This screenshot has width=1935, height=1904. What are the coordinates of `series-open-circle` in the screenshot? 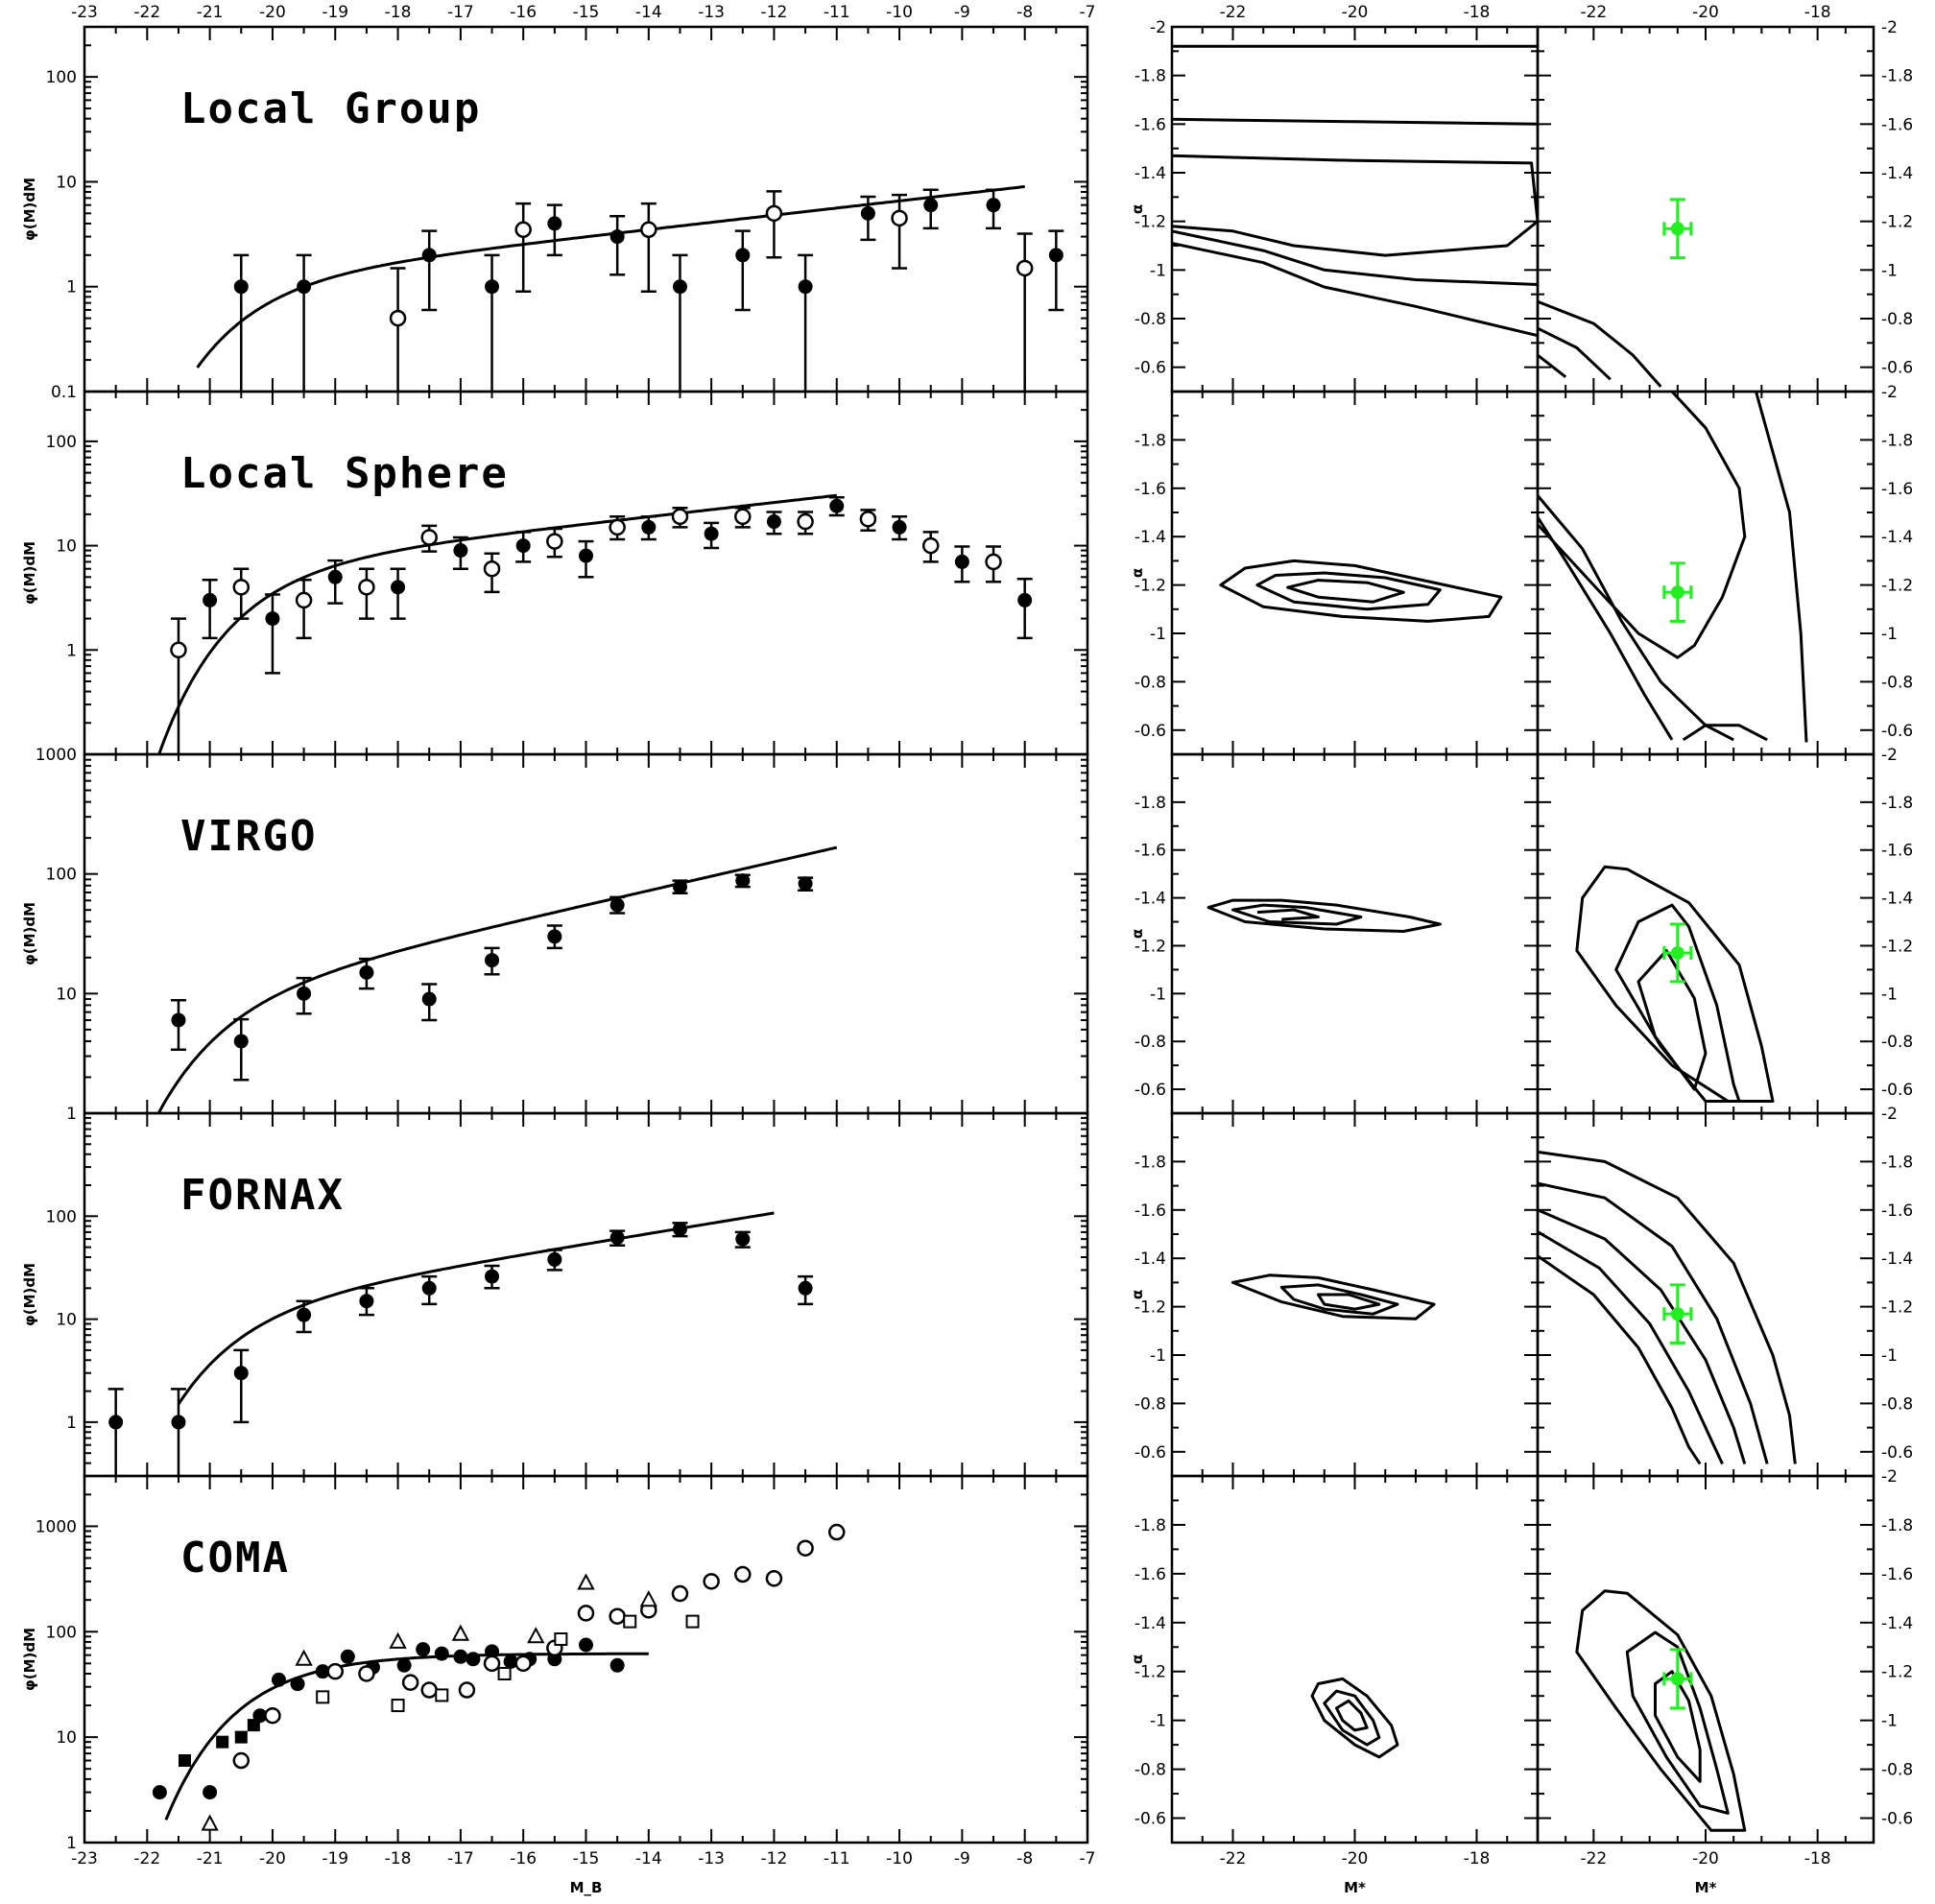 It's located at (586, 631).